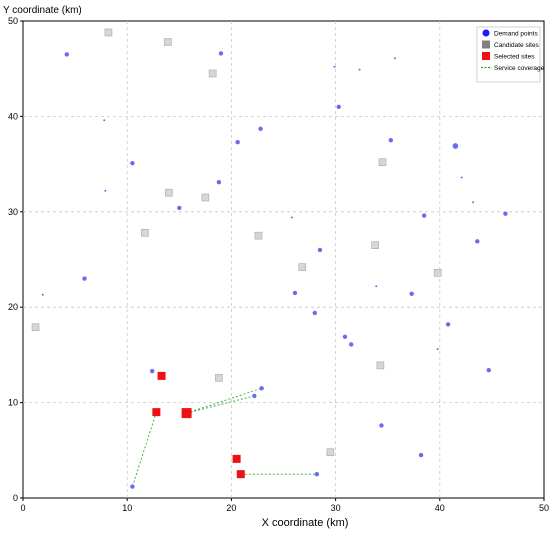 Image resolution: width=550 pixels, height=536 pixels. What do you see at coordinates (544, 508) in the screenshot?
I see `x-tick-label: 50` at bounding box center [544, 508].